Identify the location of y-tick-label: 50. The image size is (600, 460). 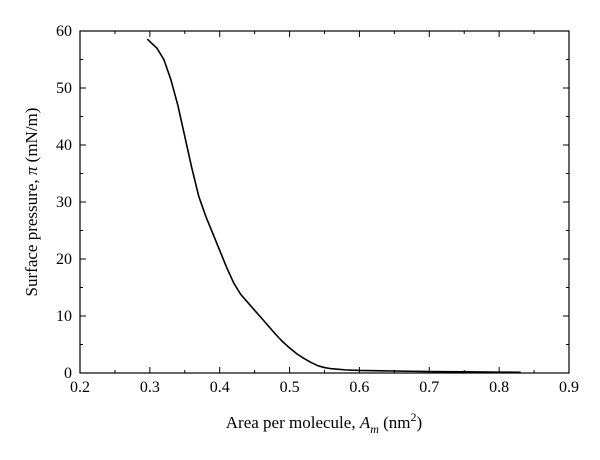
(64, 88).